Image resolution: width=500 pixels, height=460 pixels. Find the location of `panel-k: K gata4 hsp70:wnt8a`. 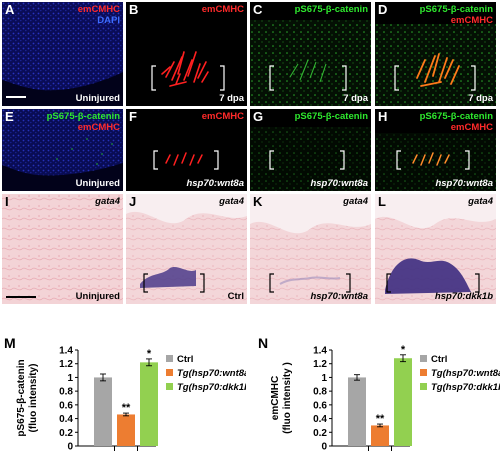

panel-k: K gata4 hsp70:wnt8a is located at coordinates (310, 249).